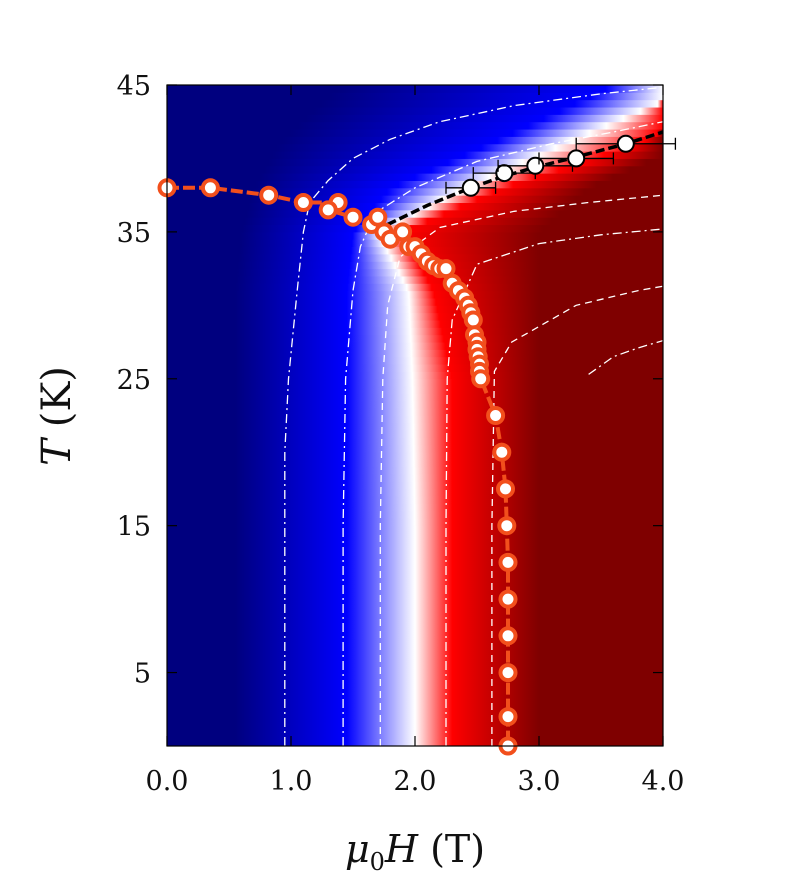  What do you see at coordinates (663, 781) in the screenshot?
I see `x-tick-label: 4.0` at bounding box center [663, 781].